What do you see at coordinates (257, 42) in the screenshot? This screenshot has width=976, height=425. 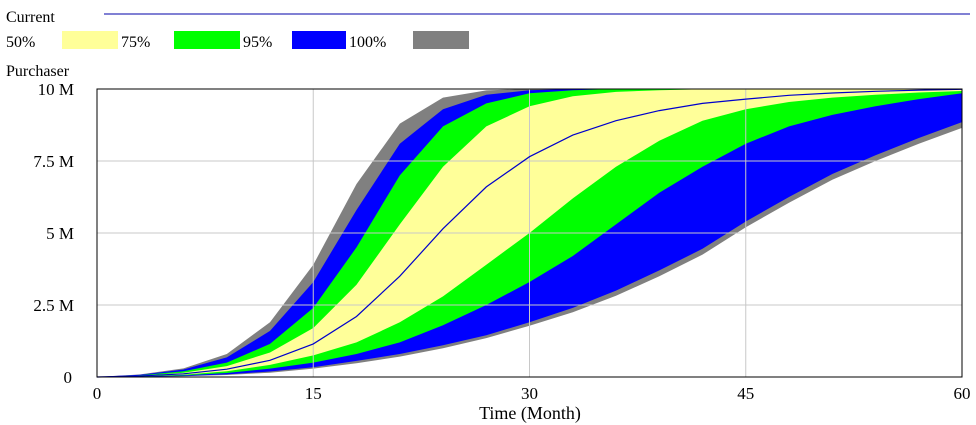 I see `legend-label: 95%` at bounding box center [257, 42].